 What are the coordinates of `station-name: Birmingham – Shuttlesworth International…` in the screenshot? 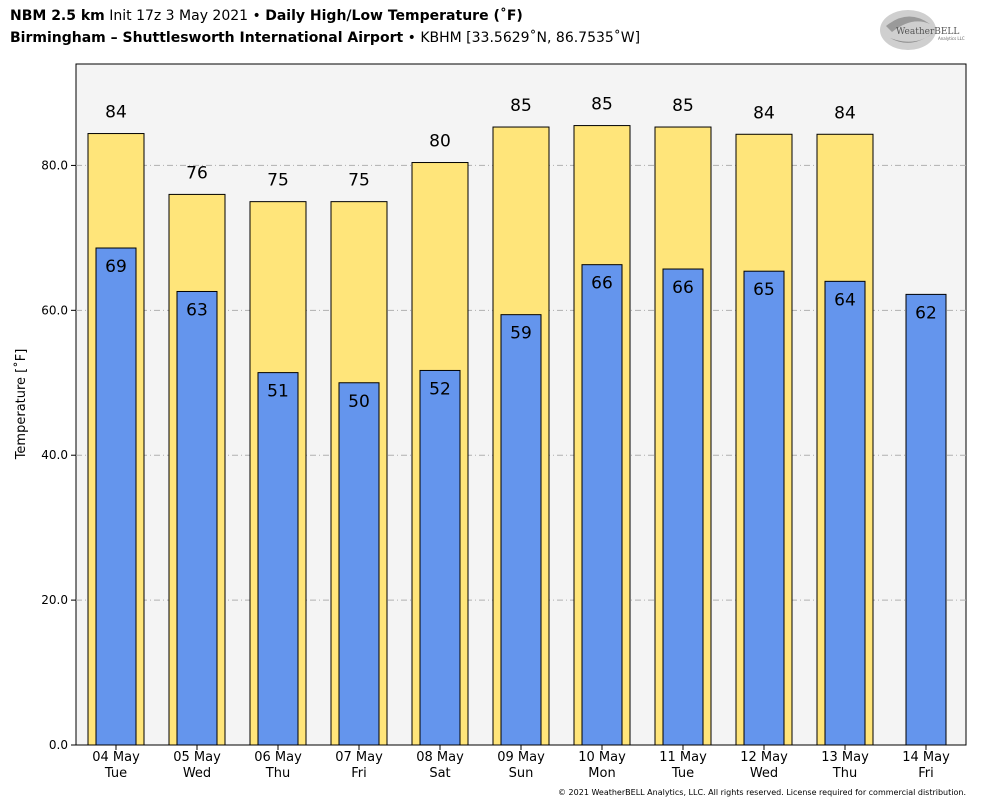 It's located at (207, 38).